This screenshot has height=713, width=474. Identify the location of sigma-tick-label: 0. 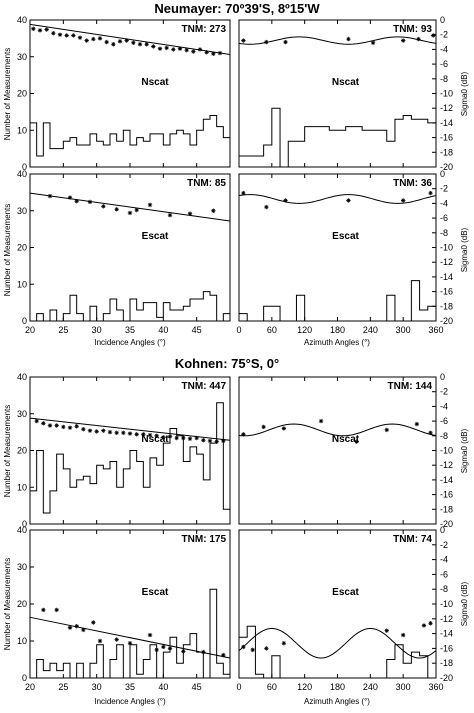
(442, 530).